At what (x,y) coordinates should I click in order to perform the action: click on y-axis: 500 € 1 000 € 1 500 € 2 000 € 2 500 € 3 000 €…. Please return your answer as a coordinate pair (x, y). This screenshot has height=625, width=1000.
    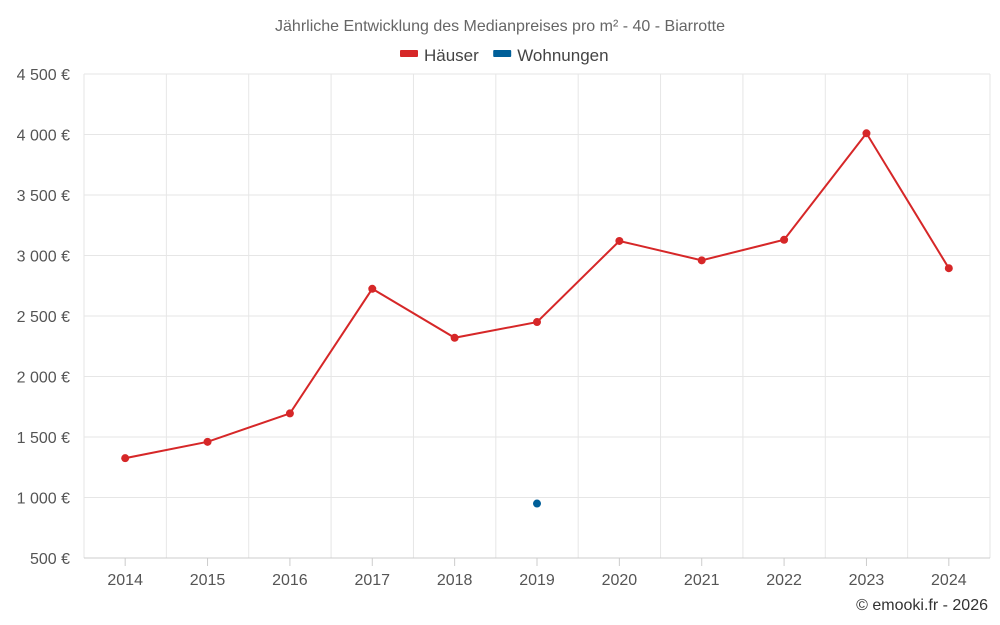
    Looking at the image, I should click on (43, 317).